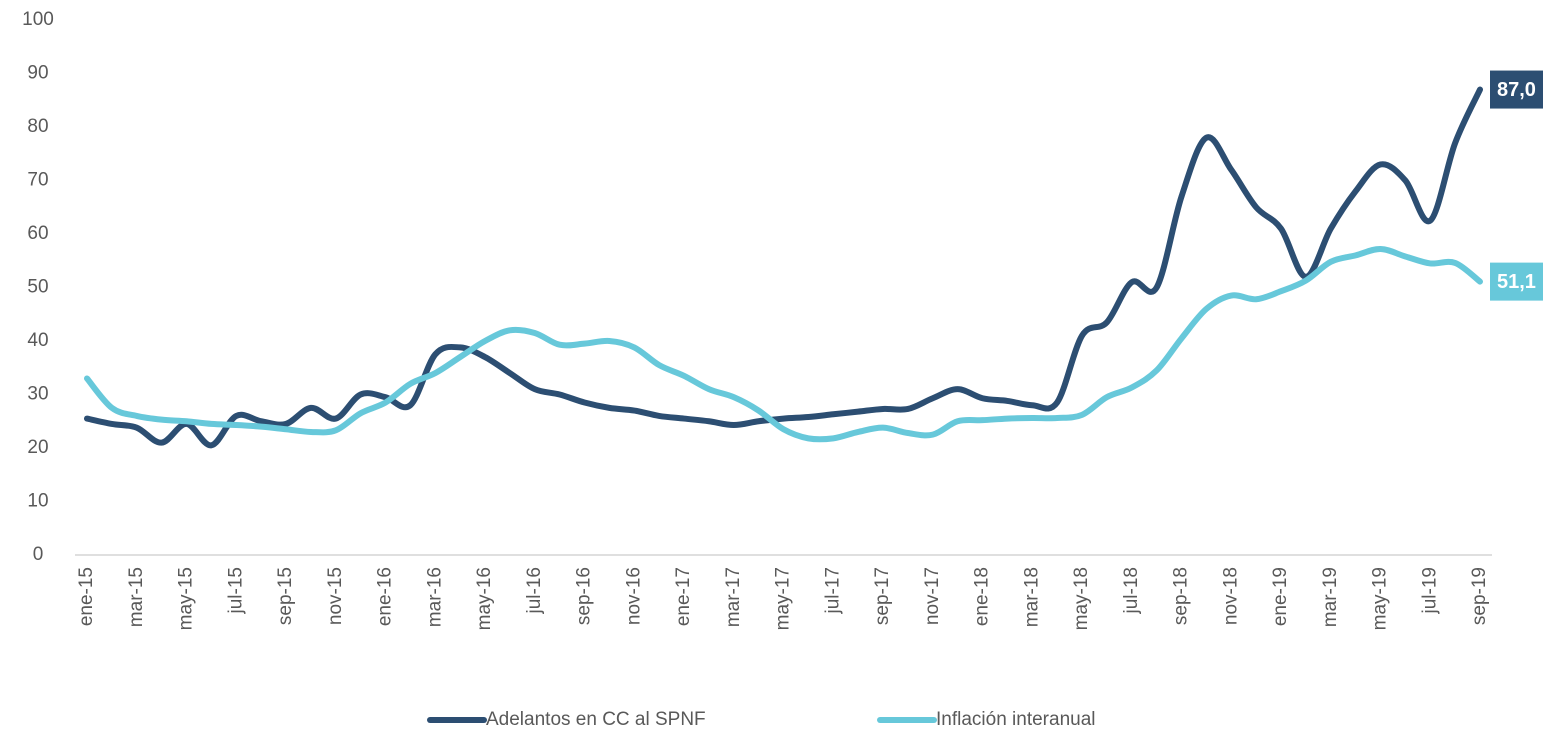  I want to click on x-tick-label: mar-18, so click(1031, 597).